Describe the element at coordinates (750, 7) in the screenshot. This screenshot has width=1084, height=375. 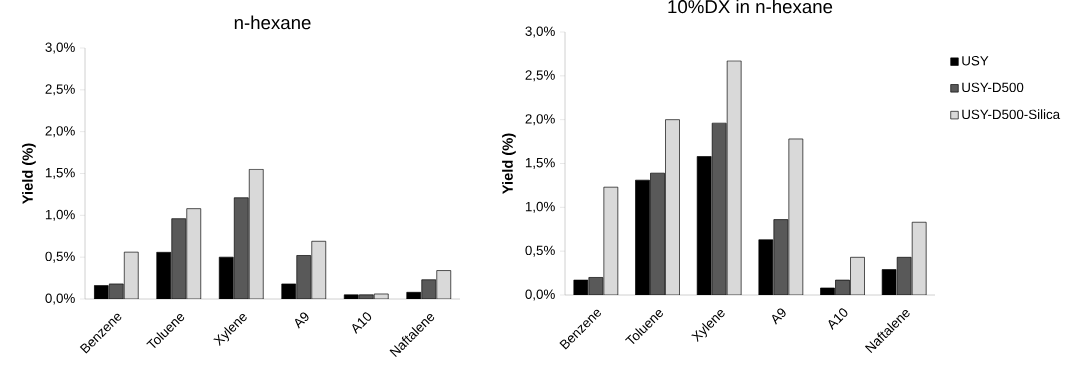
I see `chart-title: 10%DX in n-hexane` at that location.